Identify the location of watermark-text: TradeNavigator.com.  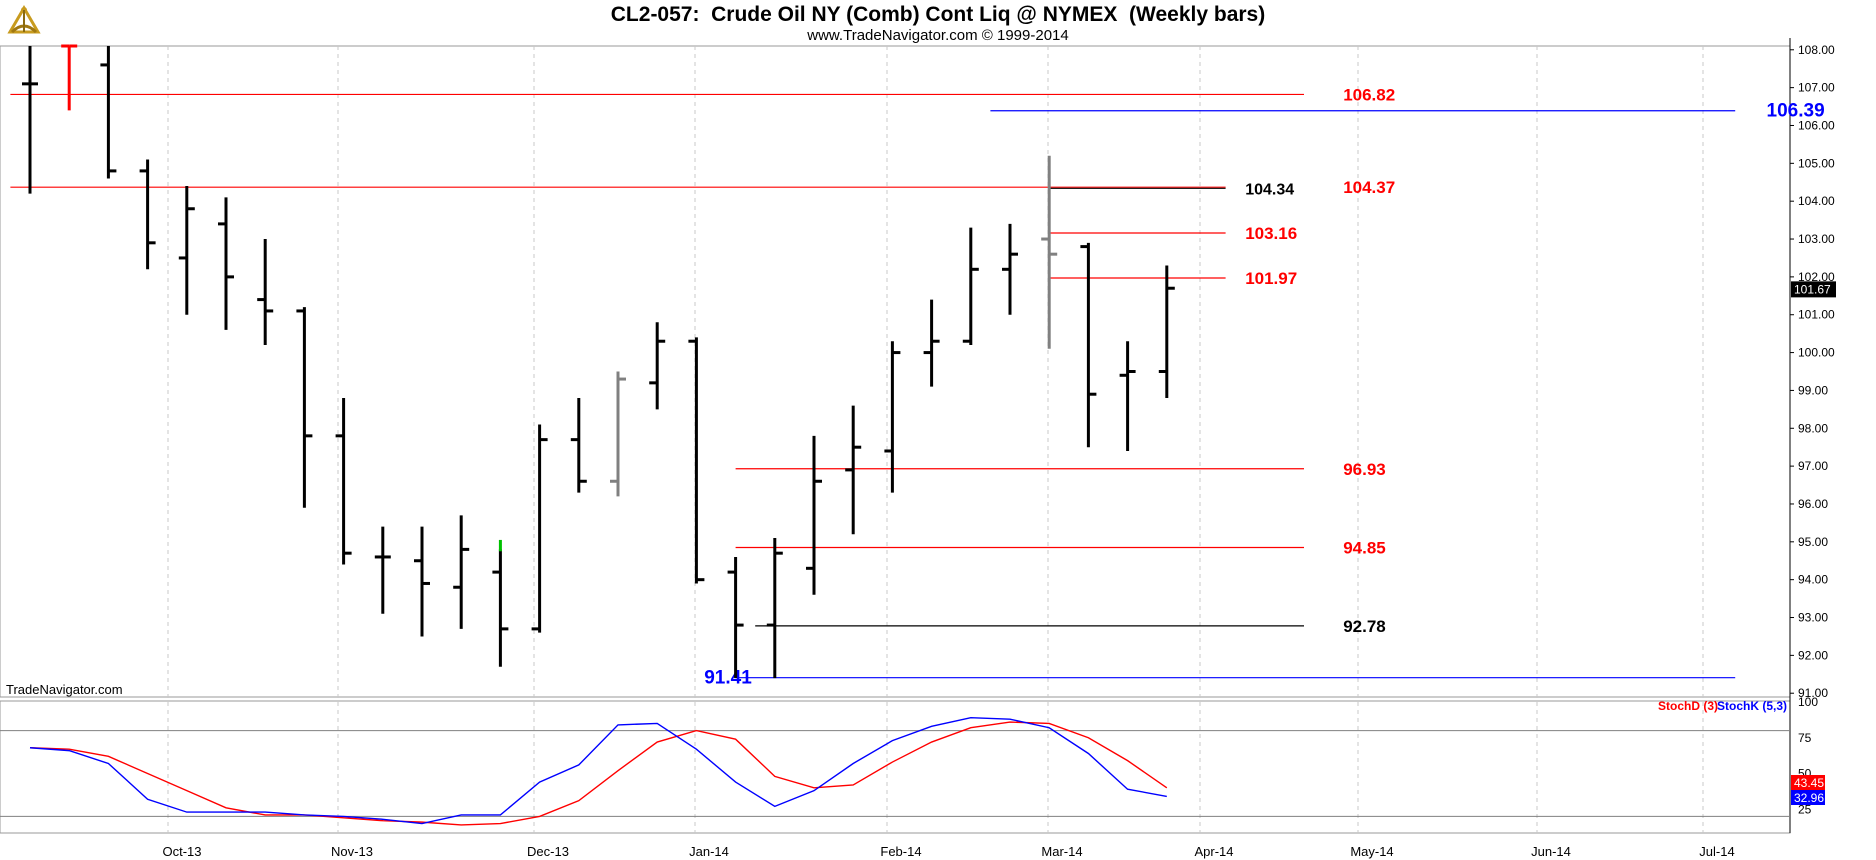
(64, 689).